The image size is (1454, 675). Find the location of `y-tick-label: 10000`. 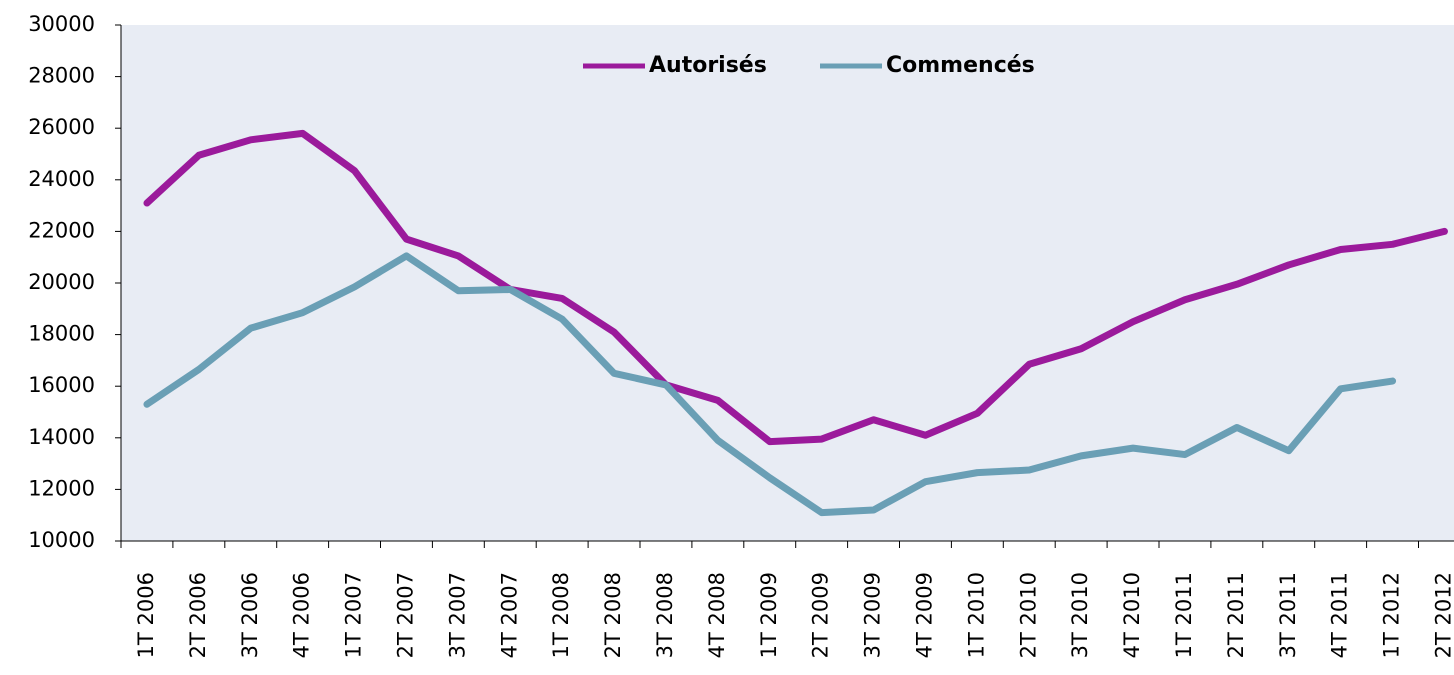

y-tick-label: 10000 is located at coordinates (61, 540).